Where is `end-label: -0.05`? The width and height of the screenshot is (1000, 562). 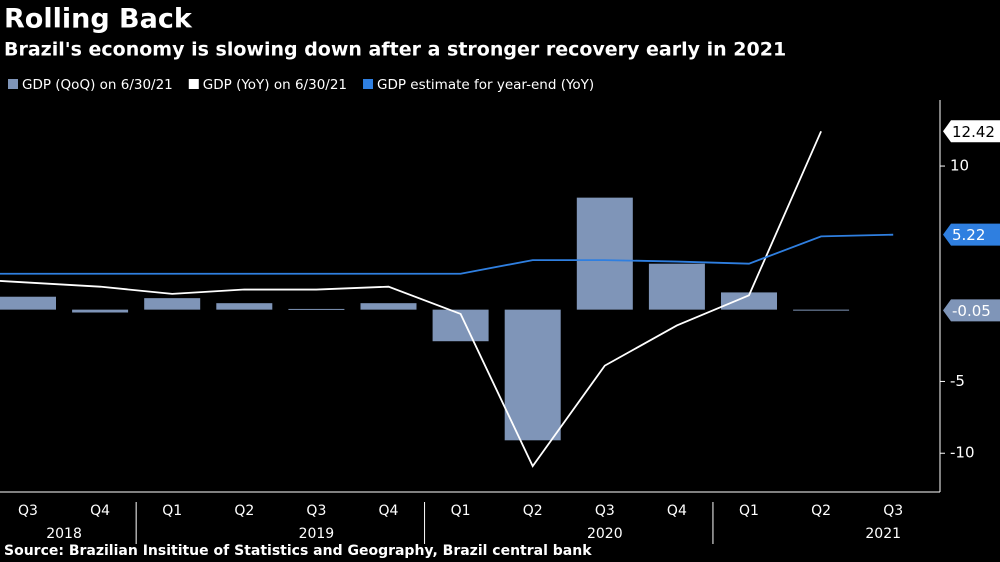 end-label: -0.05 is located at coordinates (971, 311).